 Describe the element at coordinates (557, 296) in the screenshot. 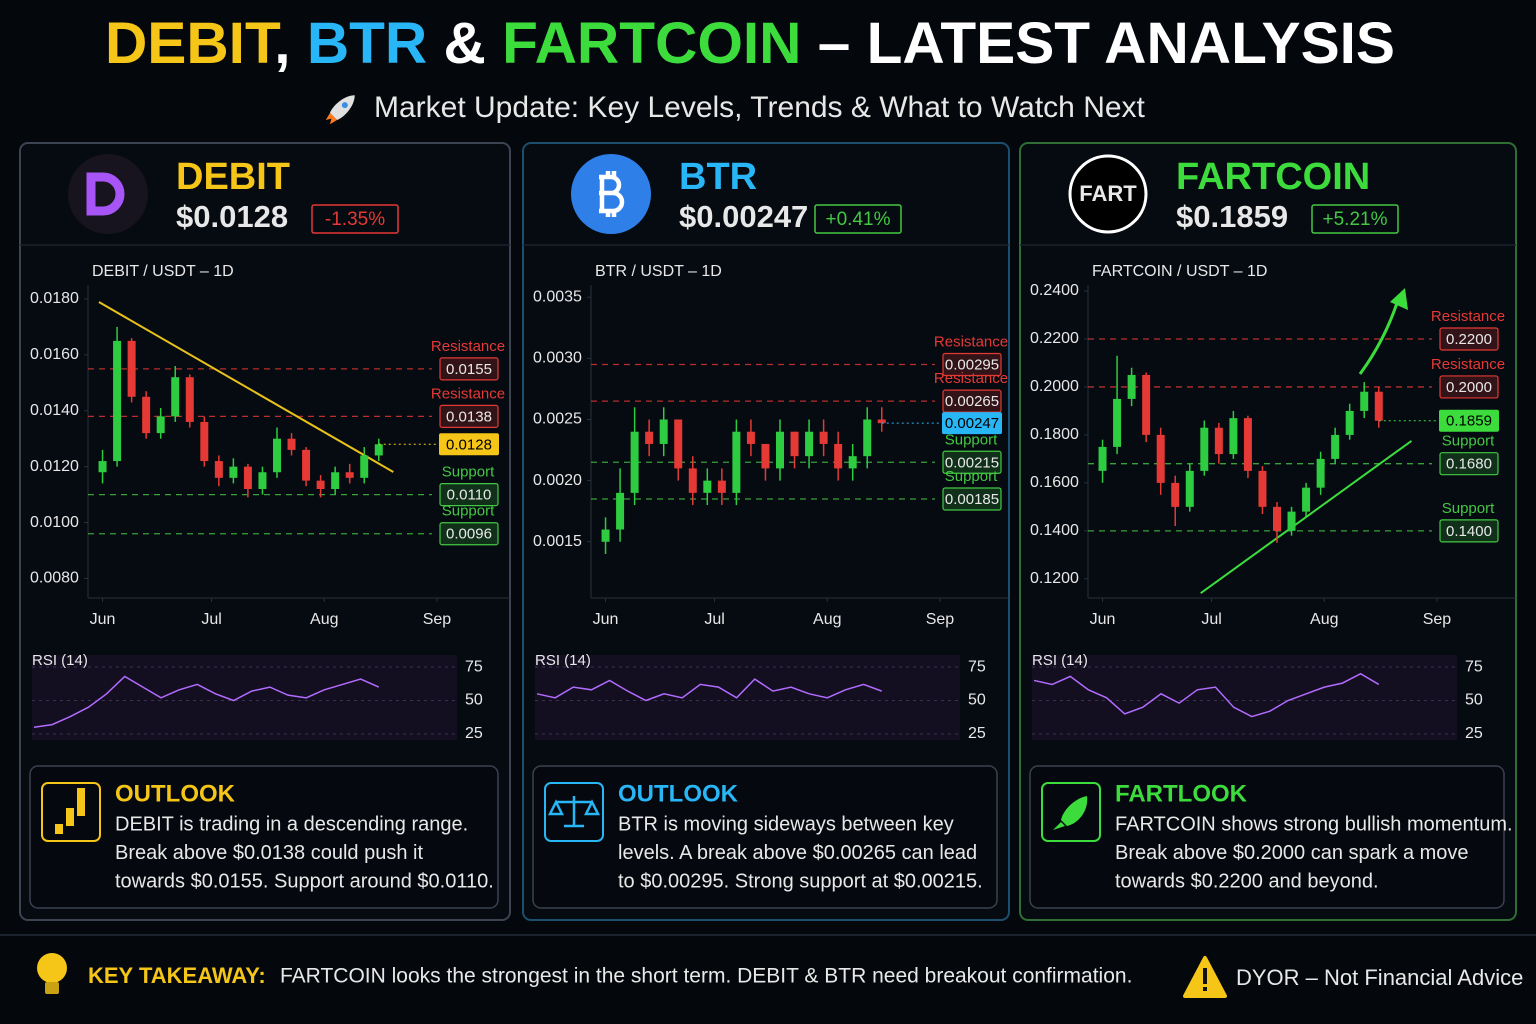

I see `y-tick-label: 0.0035` at that location.